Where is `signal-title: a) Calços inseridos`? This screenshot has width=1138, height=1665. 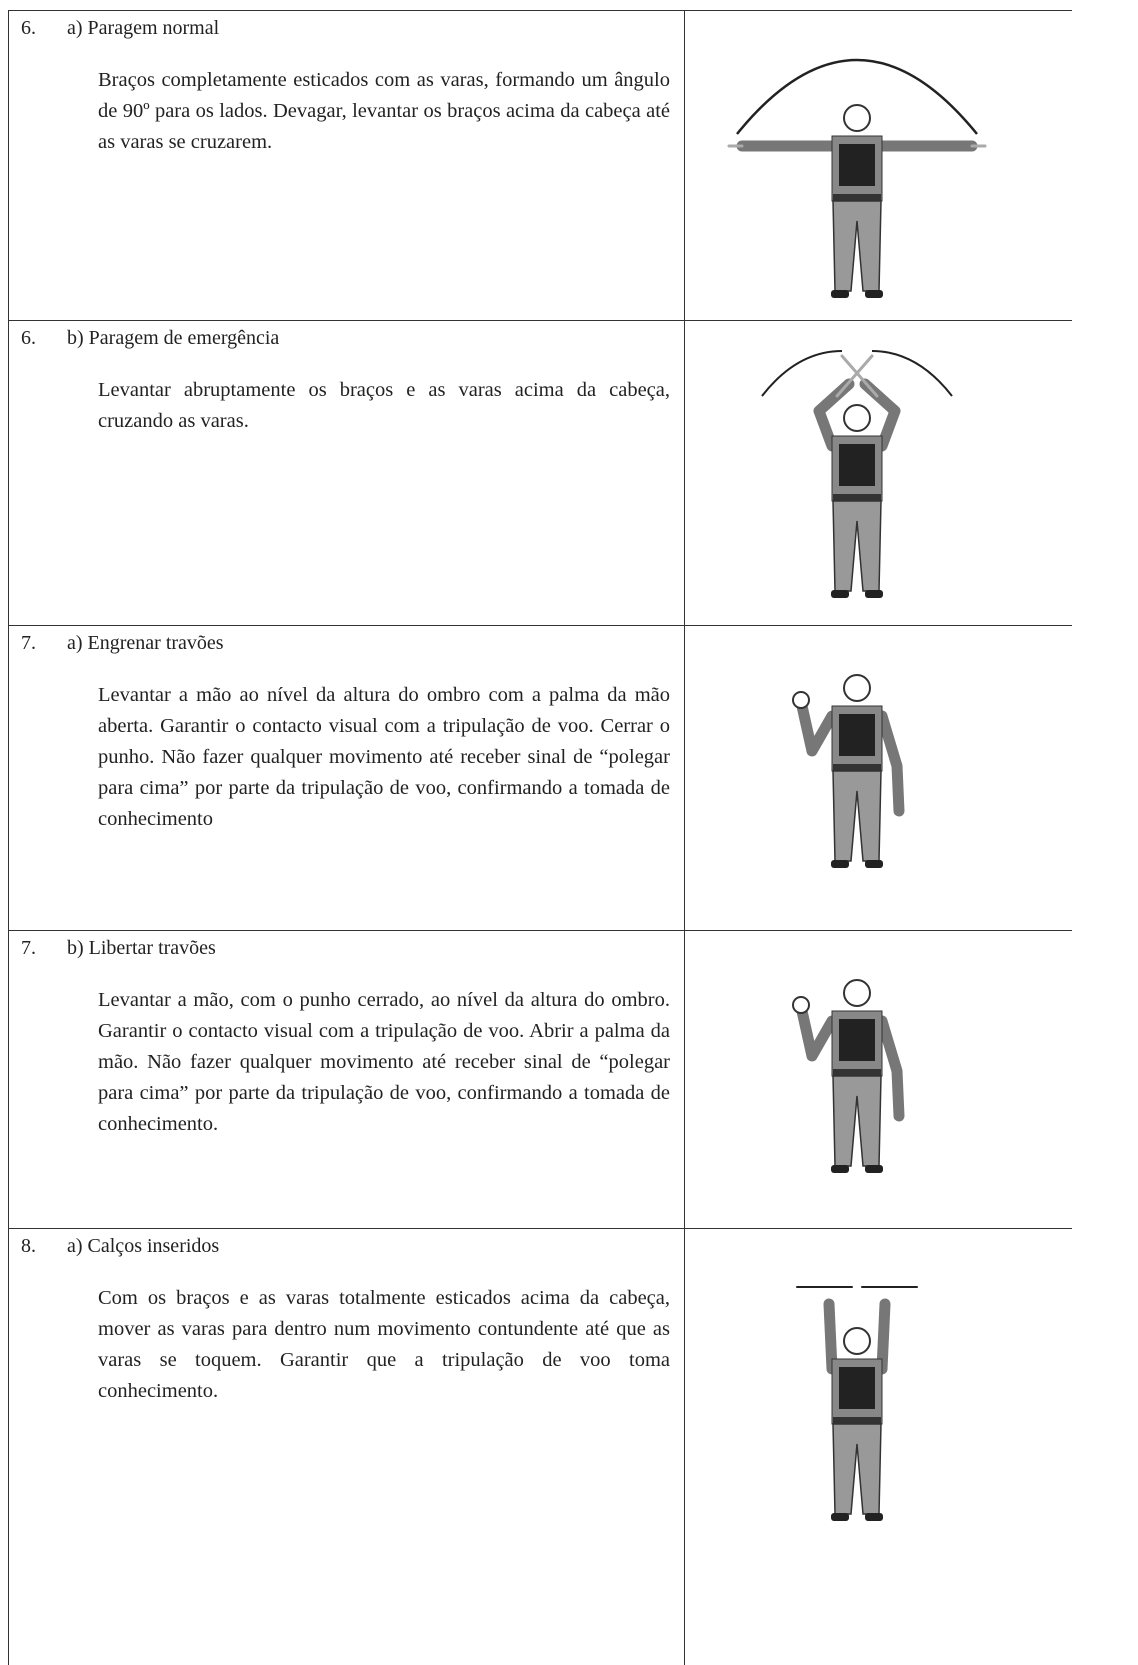 signal-title: a) Calços inseridos is located at coordinates (143, 1246).